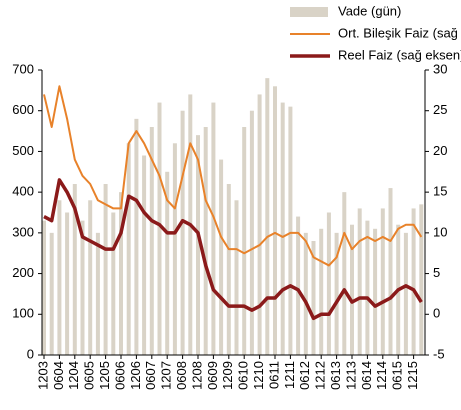 The width and height of the screenshot is (461, 410). What do you see at coordinates (181, 375) in the screenshot?
I see `x-tick-label: 0608` at bounding box center [181, 375].